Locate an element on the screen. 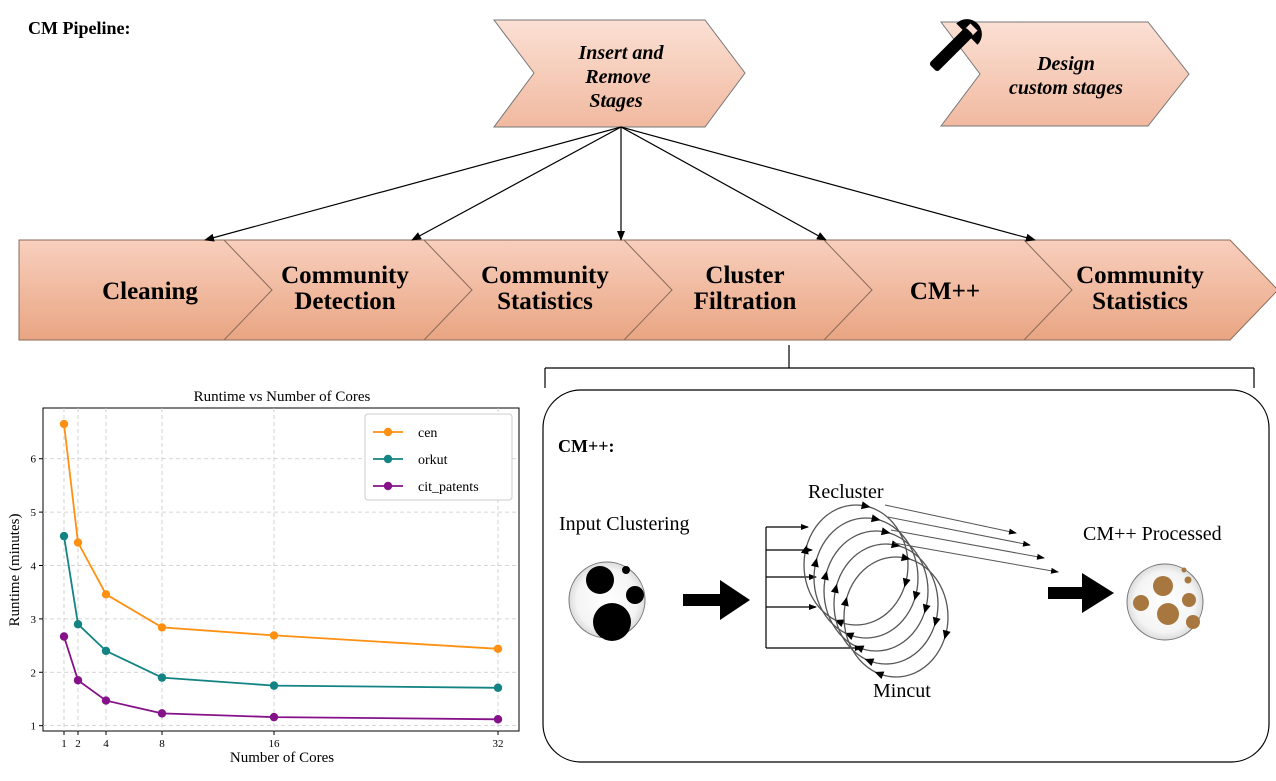  cm-expansion-bracket is located at coordinates (899, 366).